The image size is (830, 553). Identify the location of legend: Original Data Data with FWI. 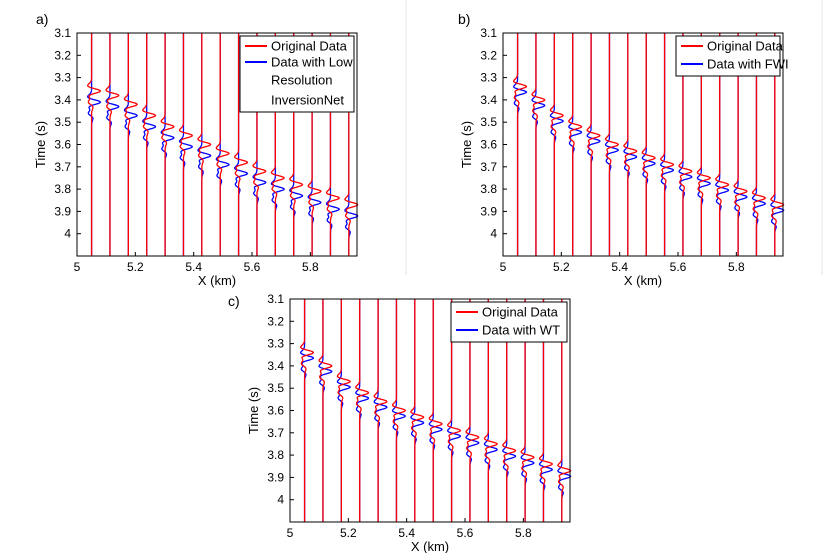
(732, 56).